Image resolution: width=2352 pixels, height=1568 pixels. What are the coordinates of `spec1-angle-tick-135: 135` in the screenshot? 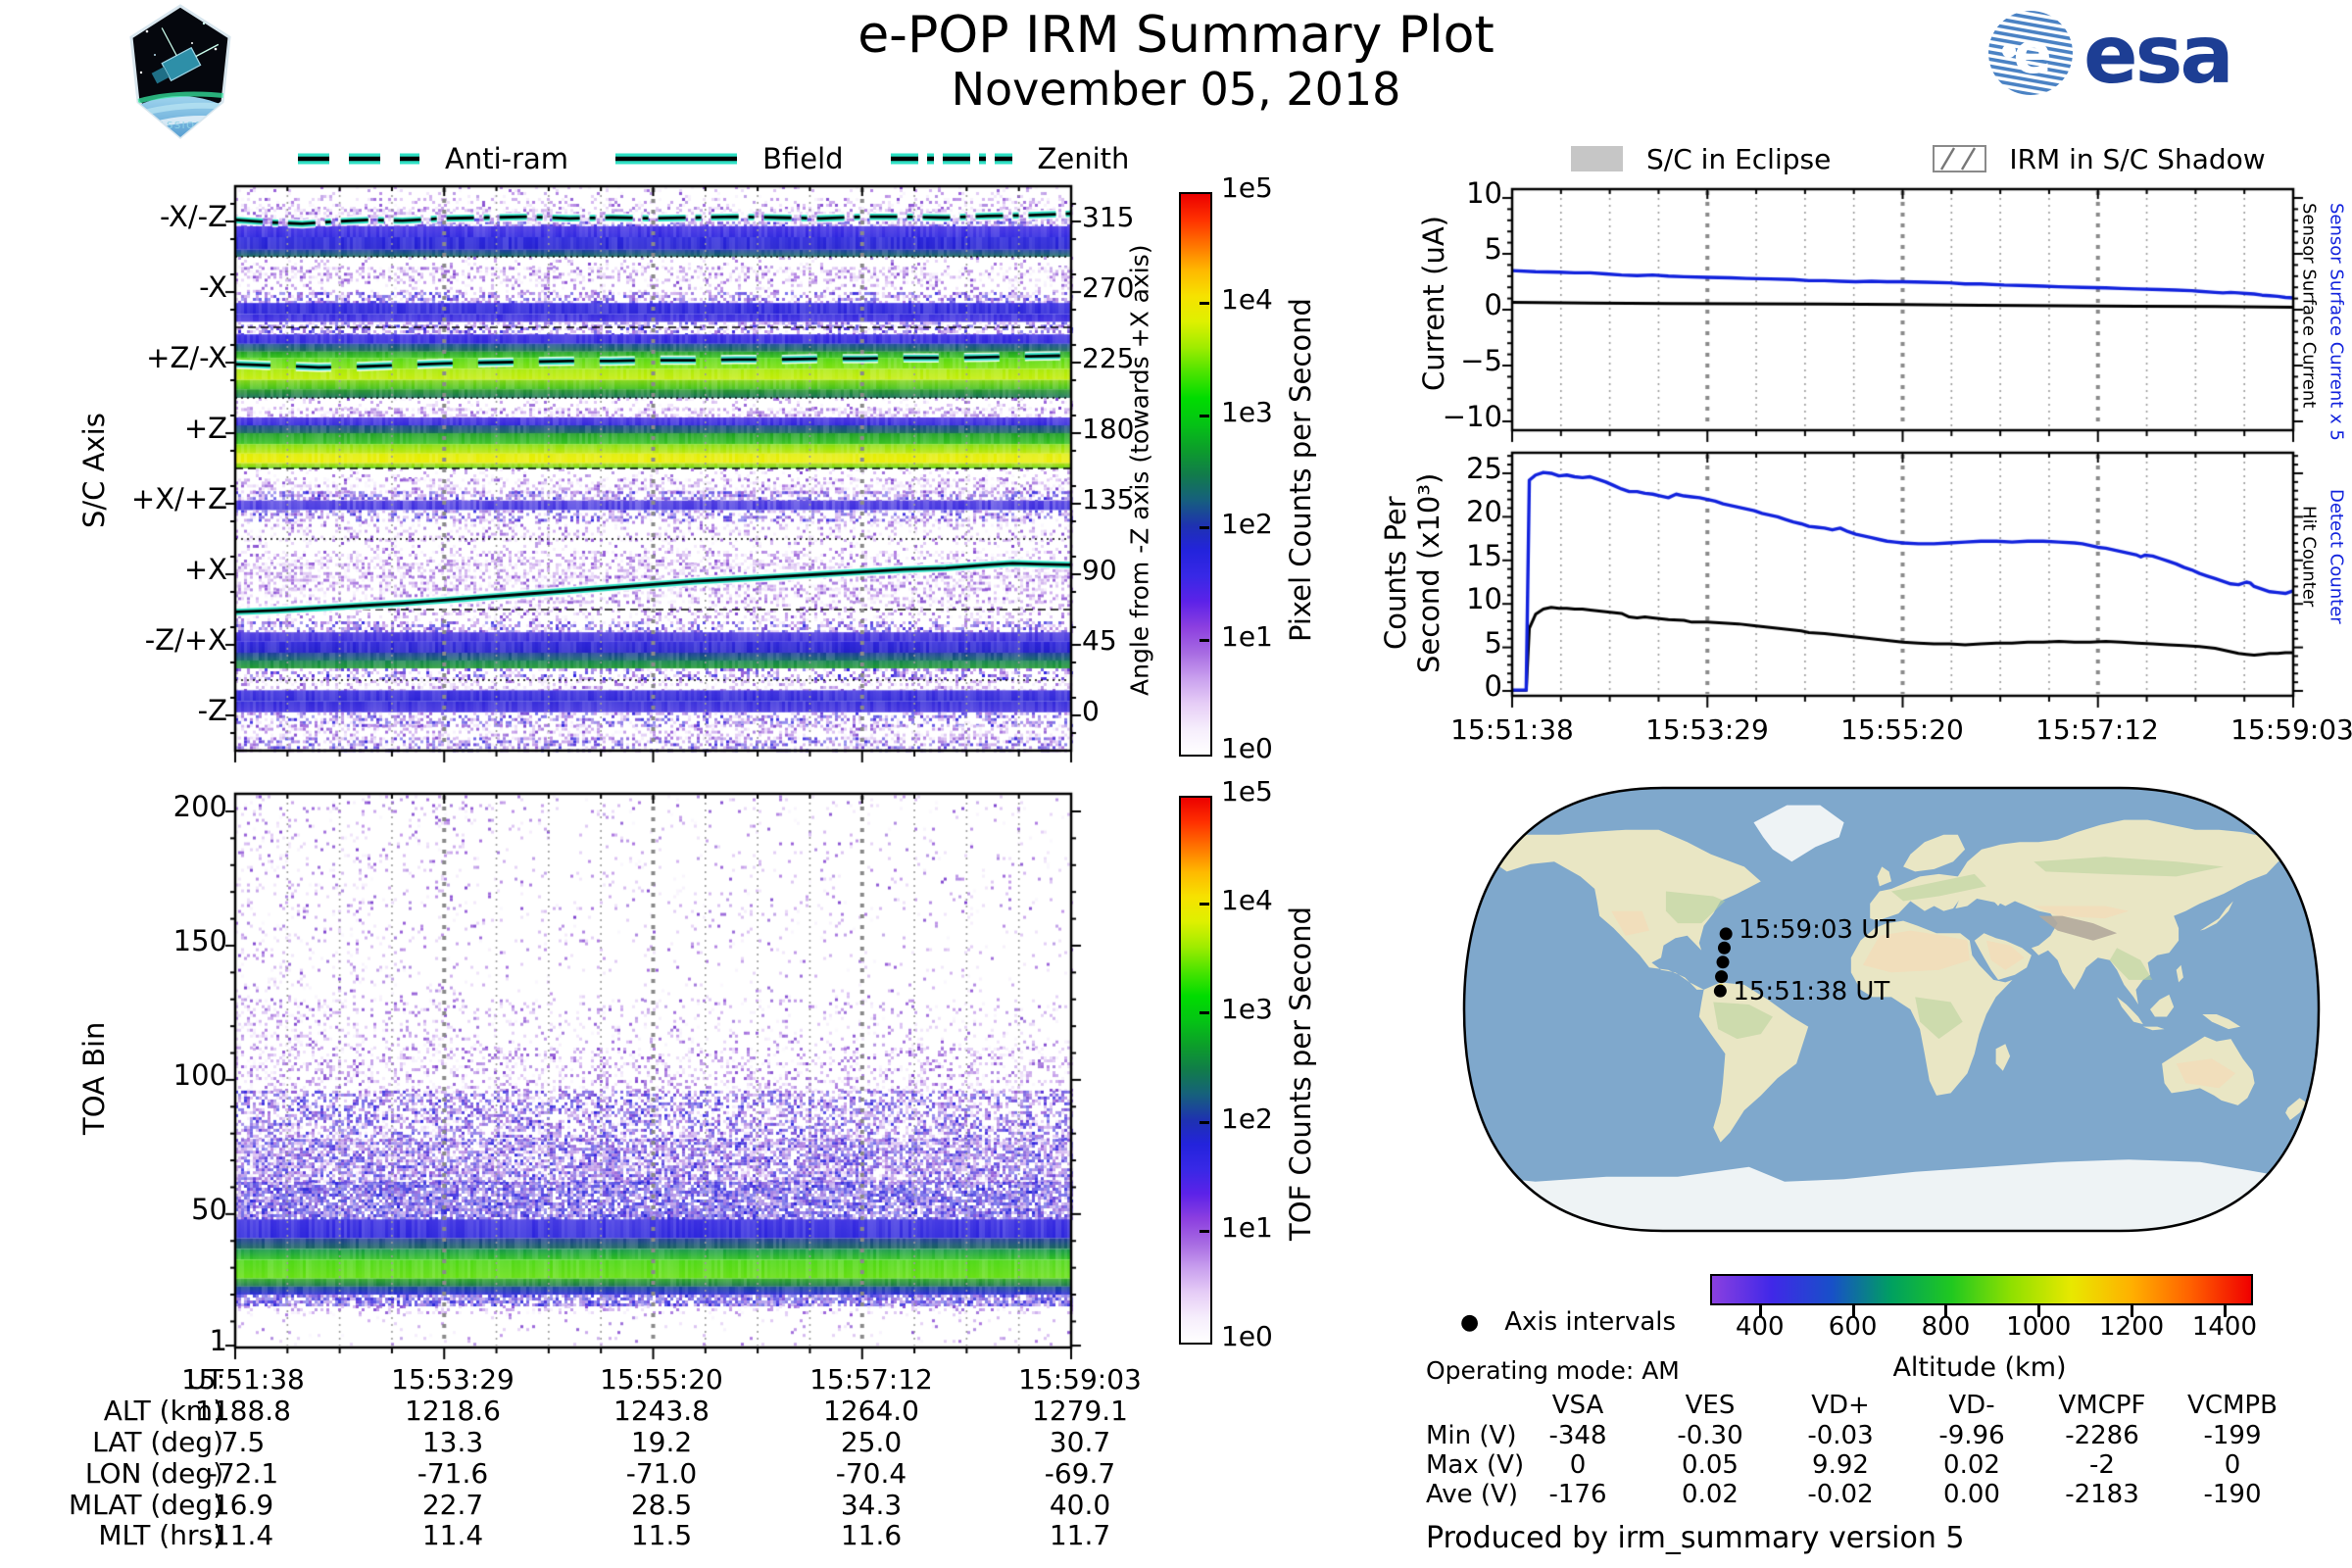 It's located at (1108, 499).